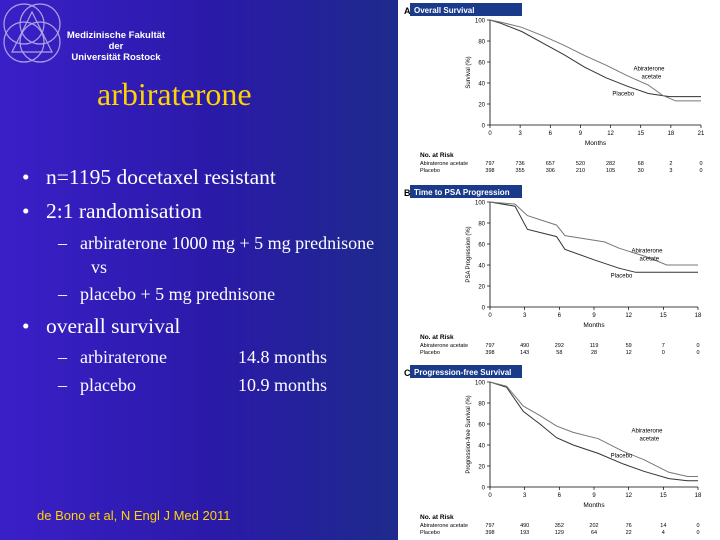  What do you see at coordinates (629, 346) in the screenshot?
I see `risk-value: 59` at bounding box center [629, 346].